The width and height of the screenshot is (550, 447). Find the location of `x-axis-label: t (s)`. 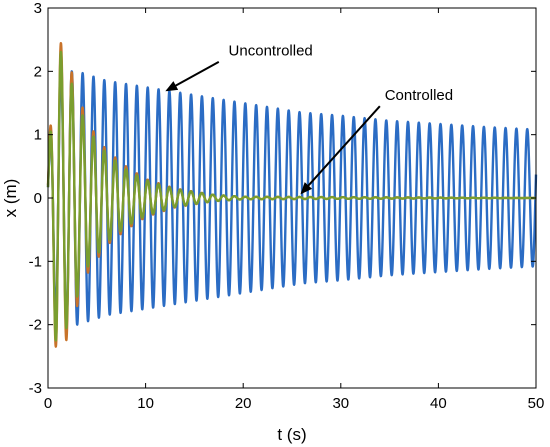

x-axis-label: t (s) is located at coordinates (291, 434).